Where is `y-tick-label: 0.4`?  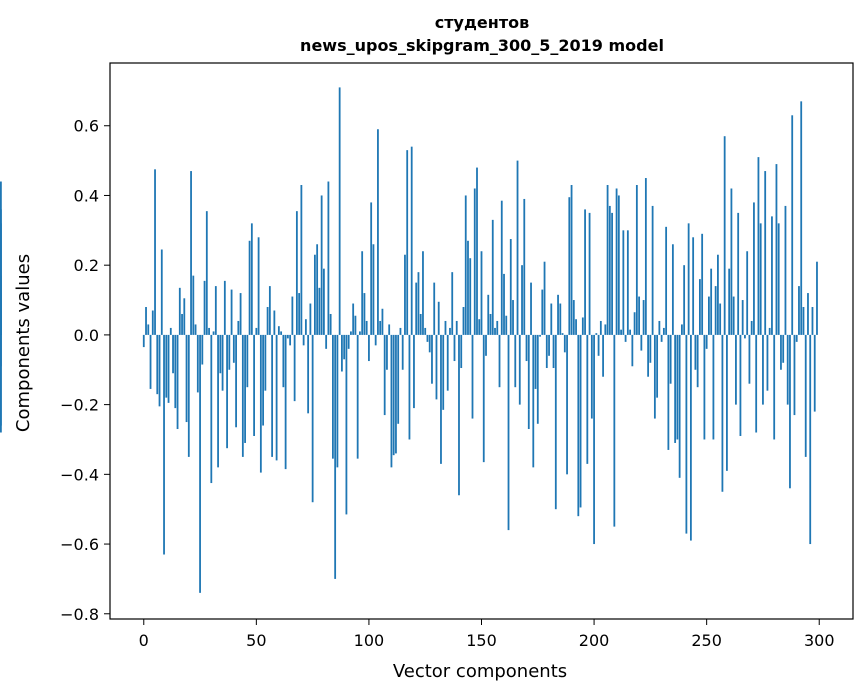
y-tick-label: 0.4 is located at coordinates (86, 195).